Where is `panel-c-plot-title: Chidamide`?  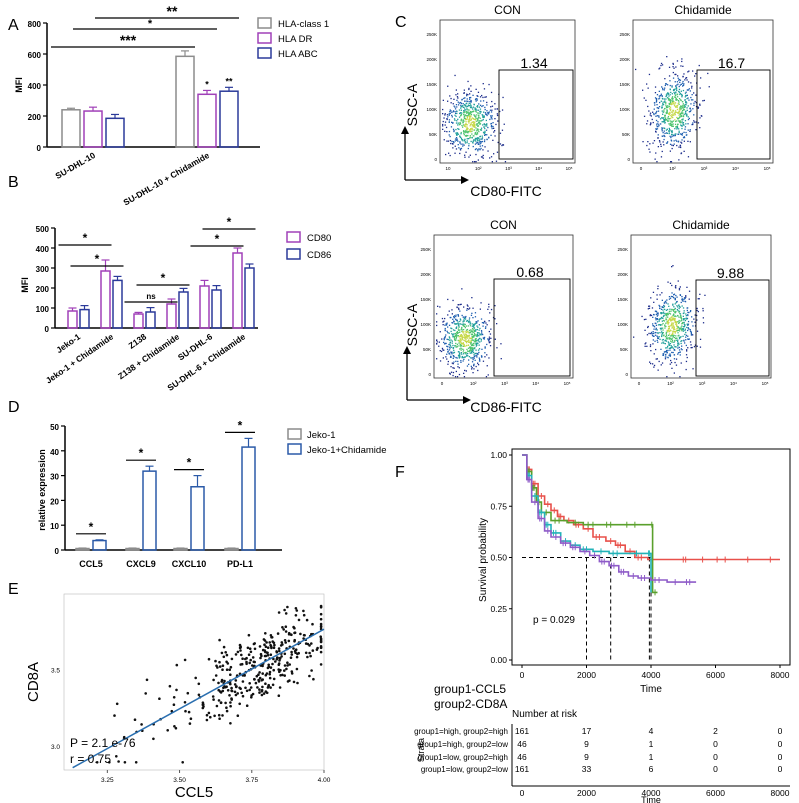 panel-c-plot-title: Chidamide is located at coordinates (701, 225).